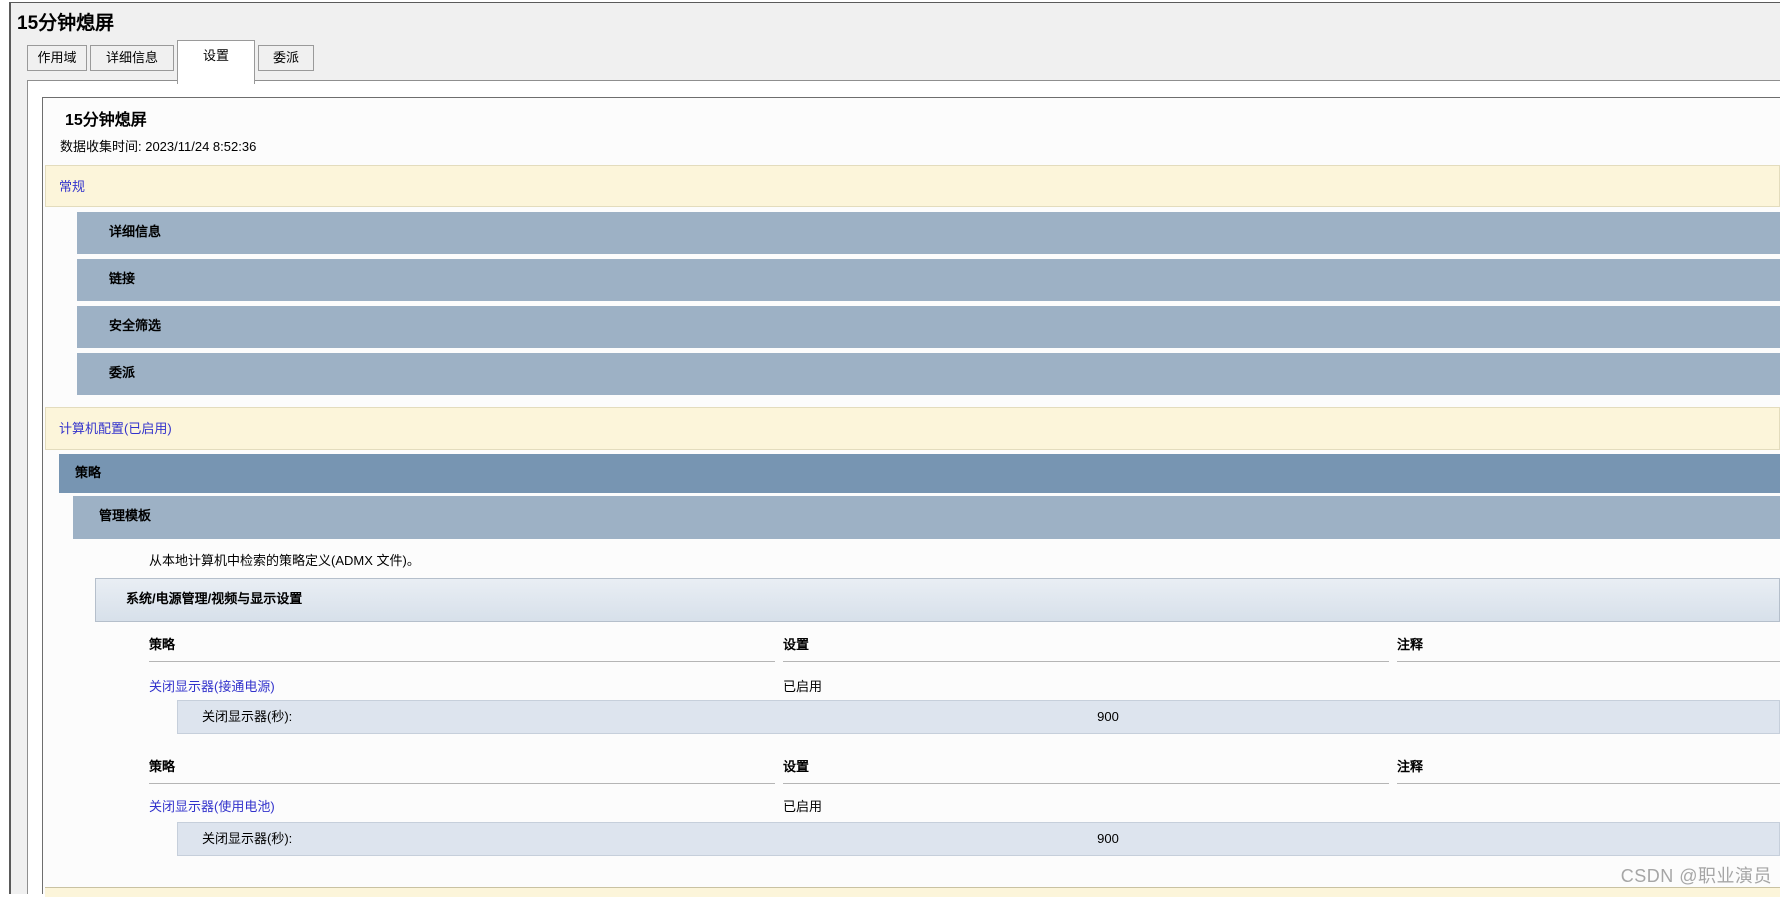 This screenshot has width=1780, height=897. Describe the element at coordinates (158, 145) in the screenshot. I see `data-collect-time: 数据收集时间: 2023/11/24 8:52:36` at that location.